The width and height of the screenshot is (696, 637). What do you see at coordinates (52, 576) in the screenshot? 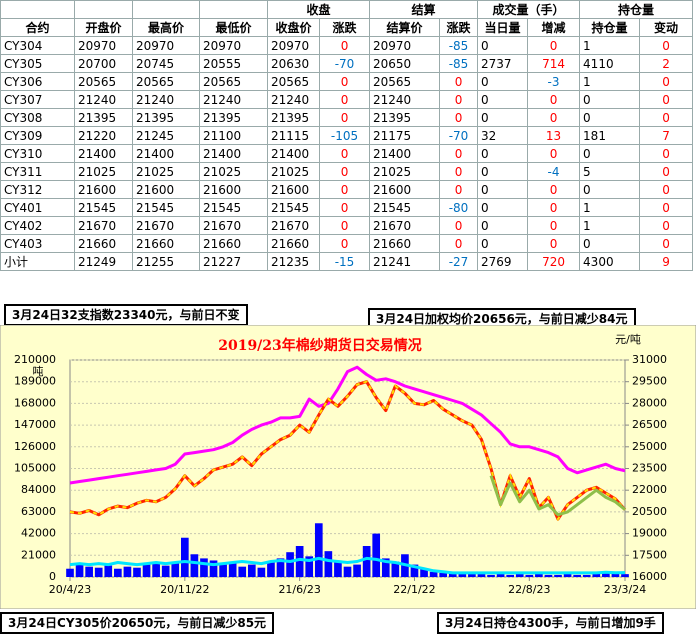
I see `y-tick-label: 0` at bounding box center [52, 576].